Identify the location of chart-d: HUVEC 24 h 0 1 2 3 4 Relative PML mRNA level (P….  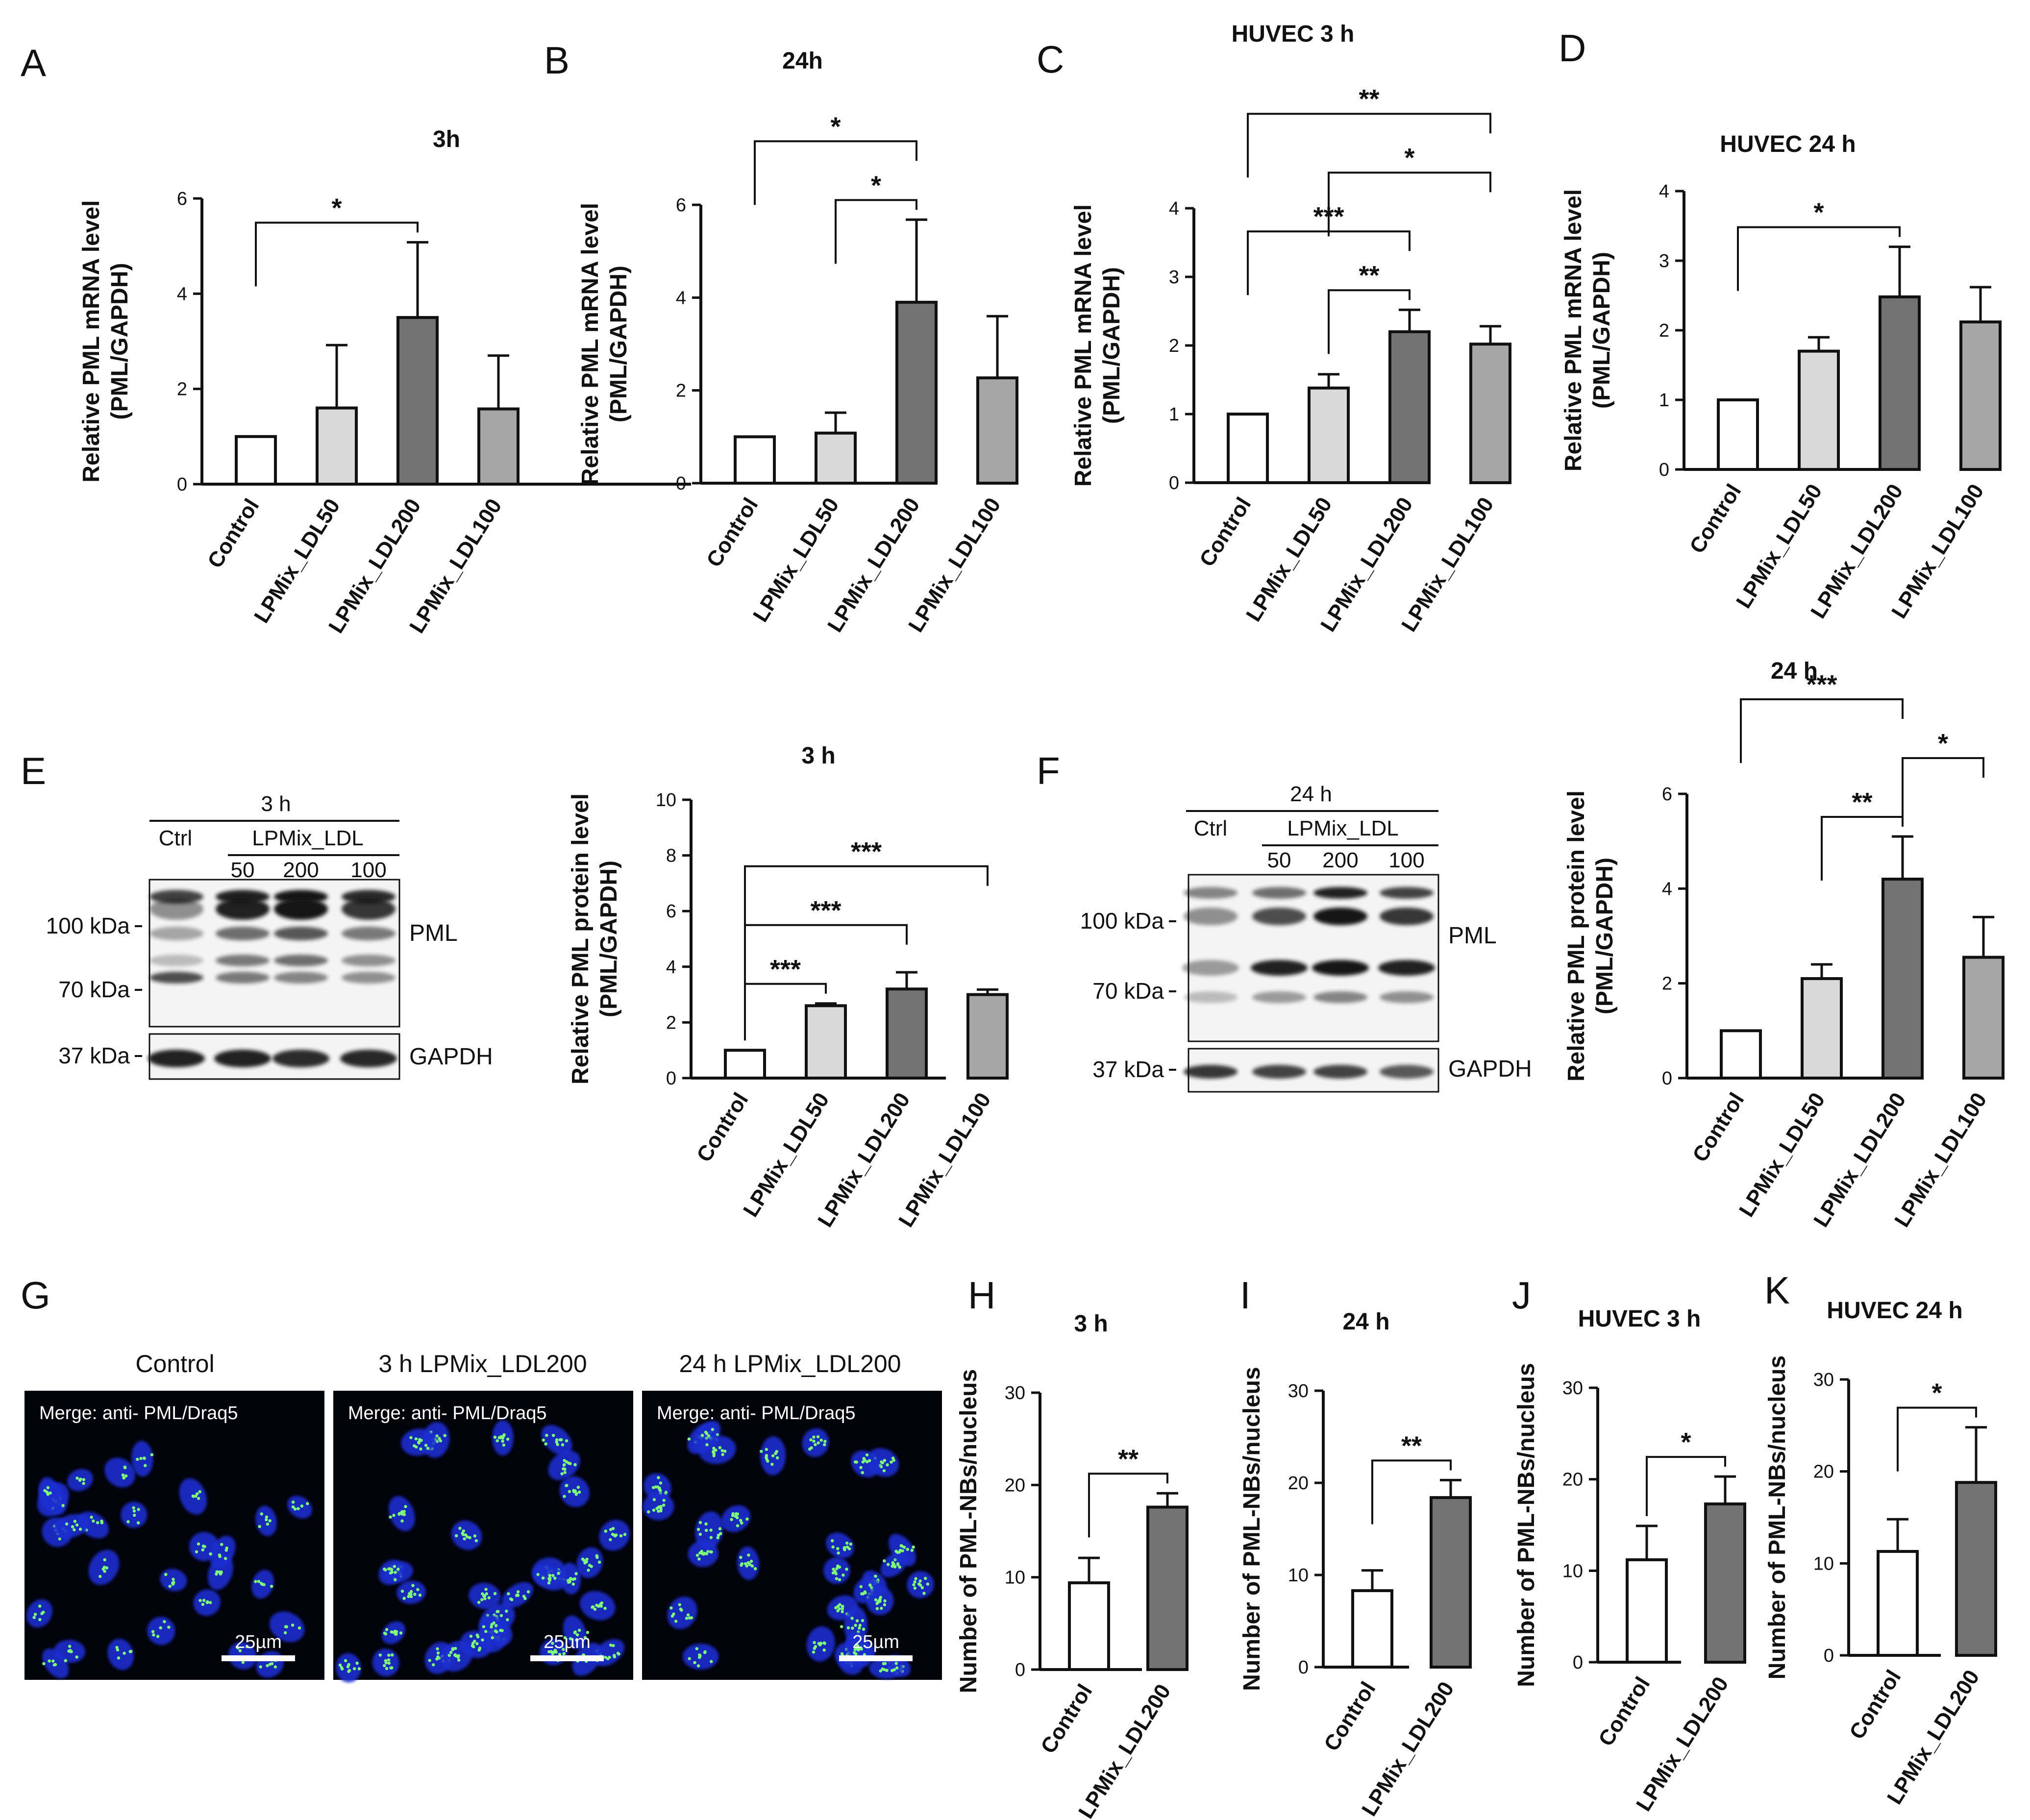
(1781, 377).